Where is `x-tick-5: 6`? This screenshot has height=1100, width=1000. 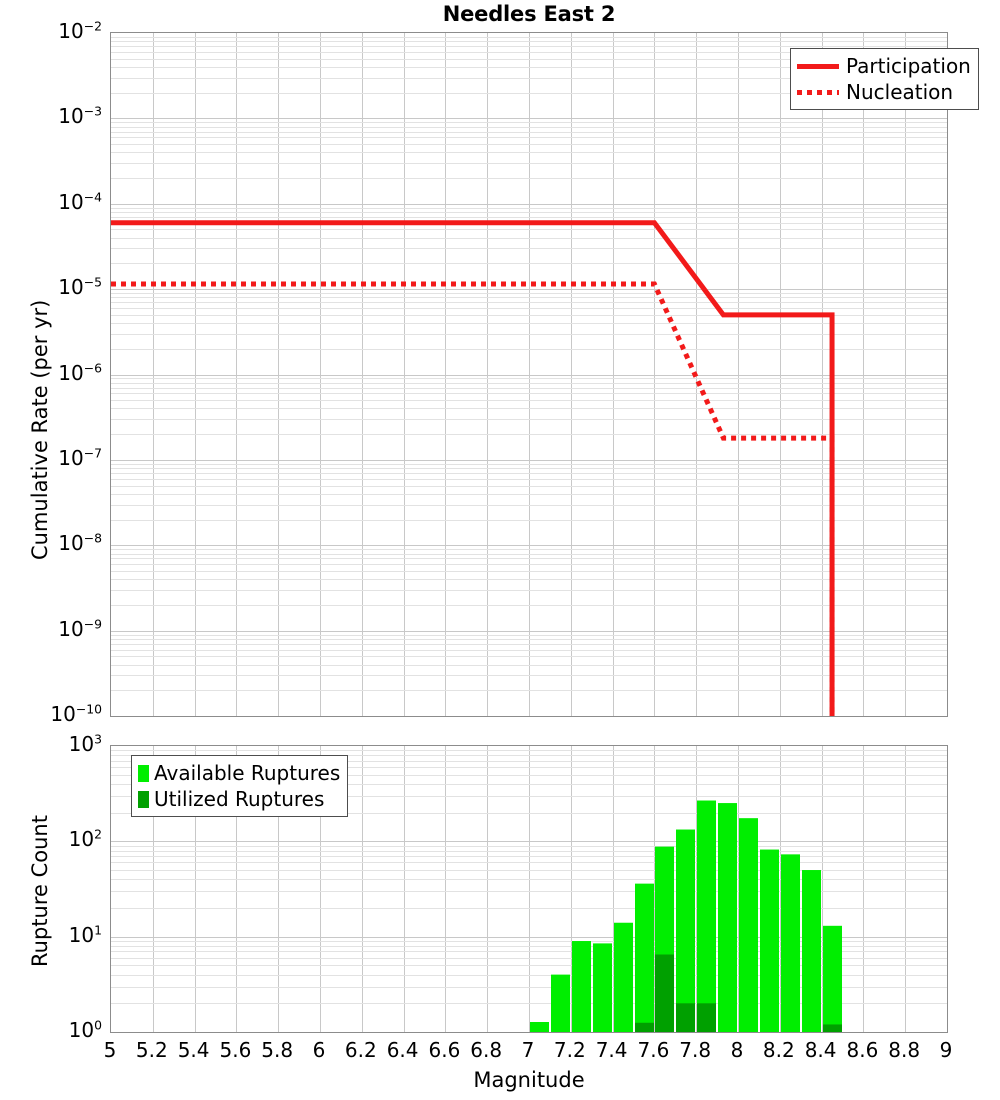 x-tick-5: 6 is located at coordinates (319, 1050).